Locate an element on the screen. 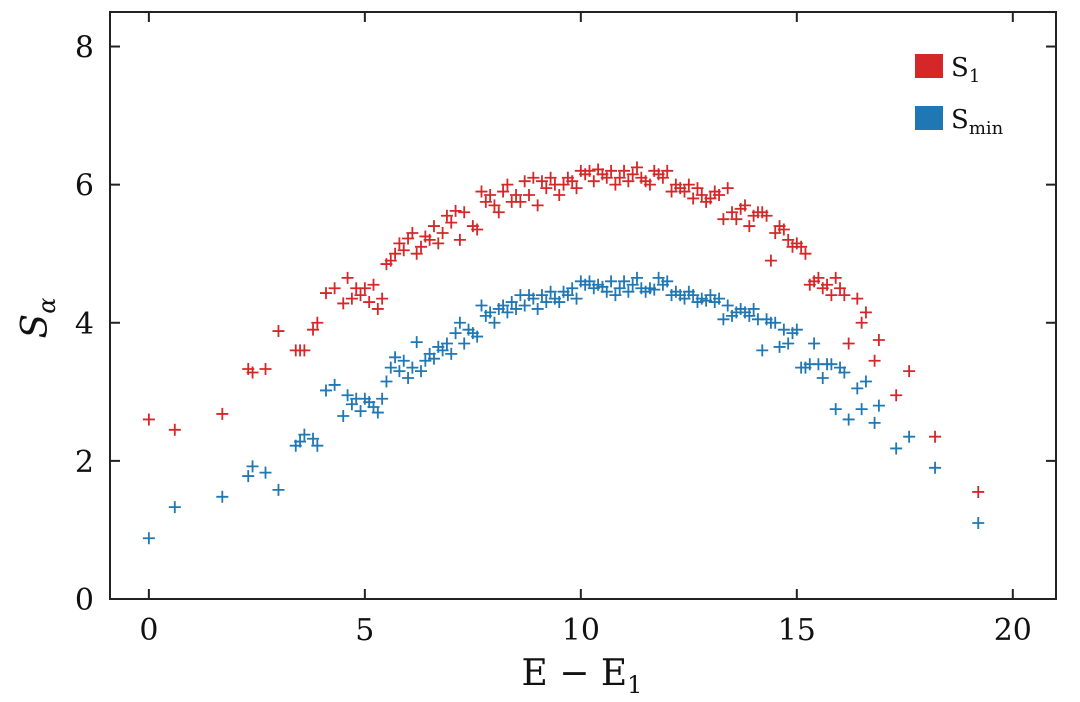  legend-label-smin-subscript: min is located at coordinates (986, 128).